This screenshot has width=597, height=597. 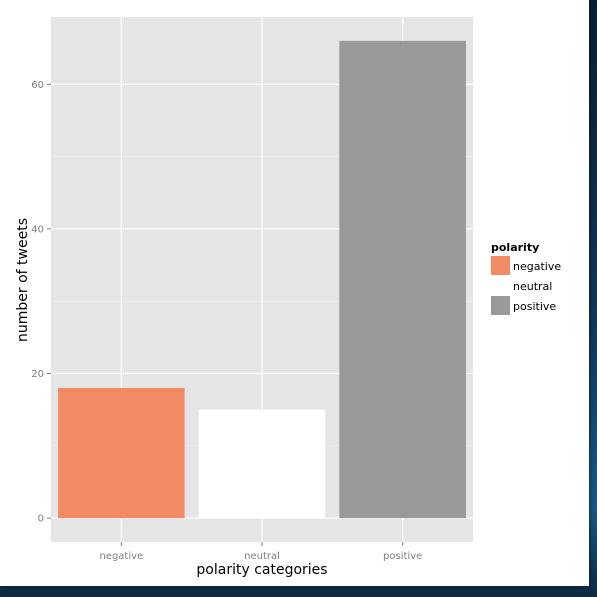 I want to click on legend-label-negative: negative, so click(x=537, y=266).